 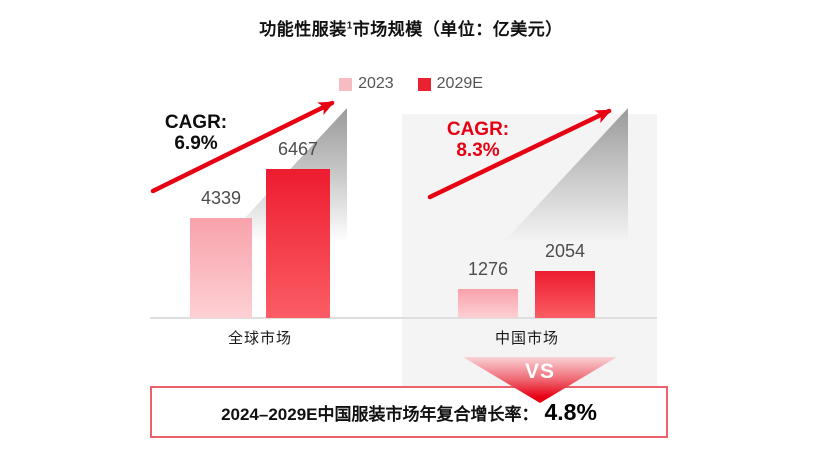 I want to click on legend-swatch-2029e-icon, so click(x=424, y=84).